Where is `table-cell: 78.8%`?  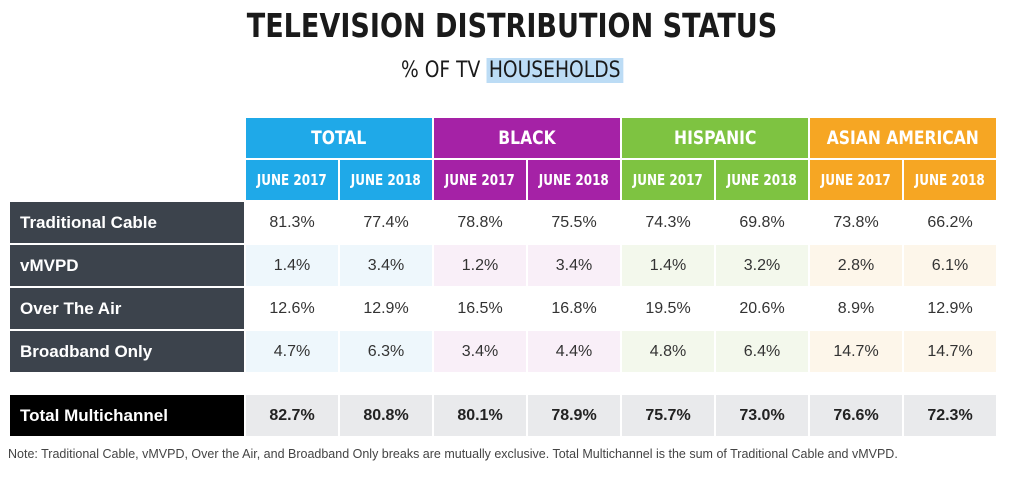 table-cell: 78.8% is located at coordinates (480, 222).